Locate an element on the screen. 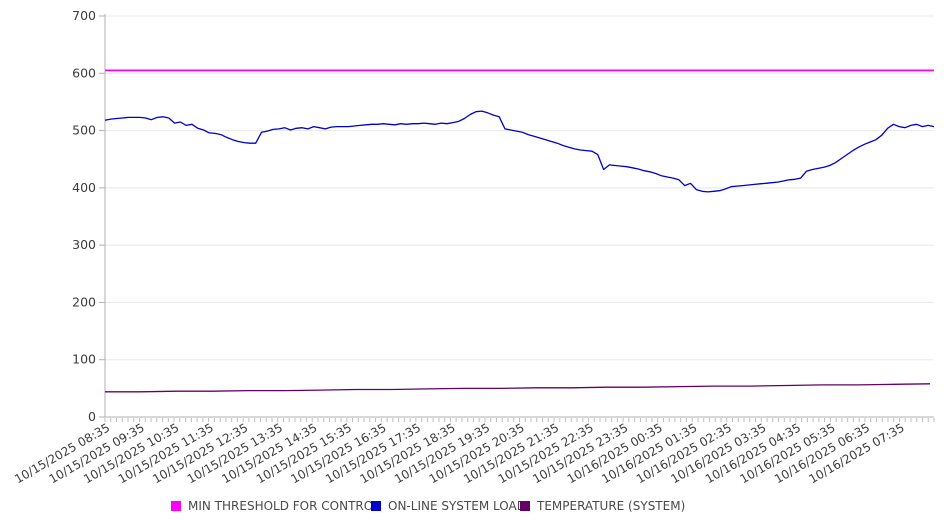 The image size is (946, 526). legend-item-online-system-load: ON-LINE SYSTEM LOAD is located at coordinates (448, 506).